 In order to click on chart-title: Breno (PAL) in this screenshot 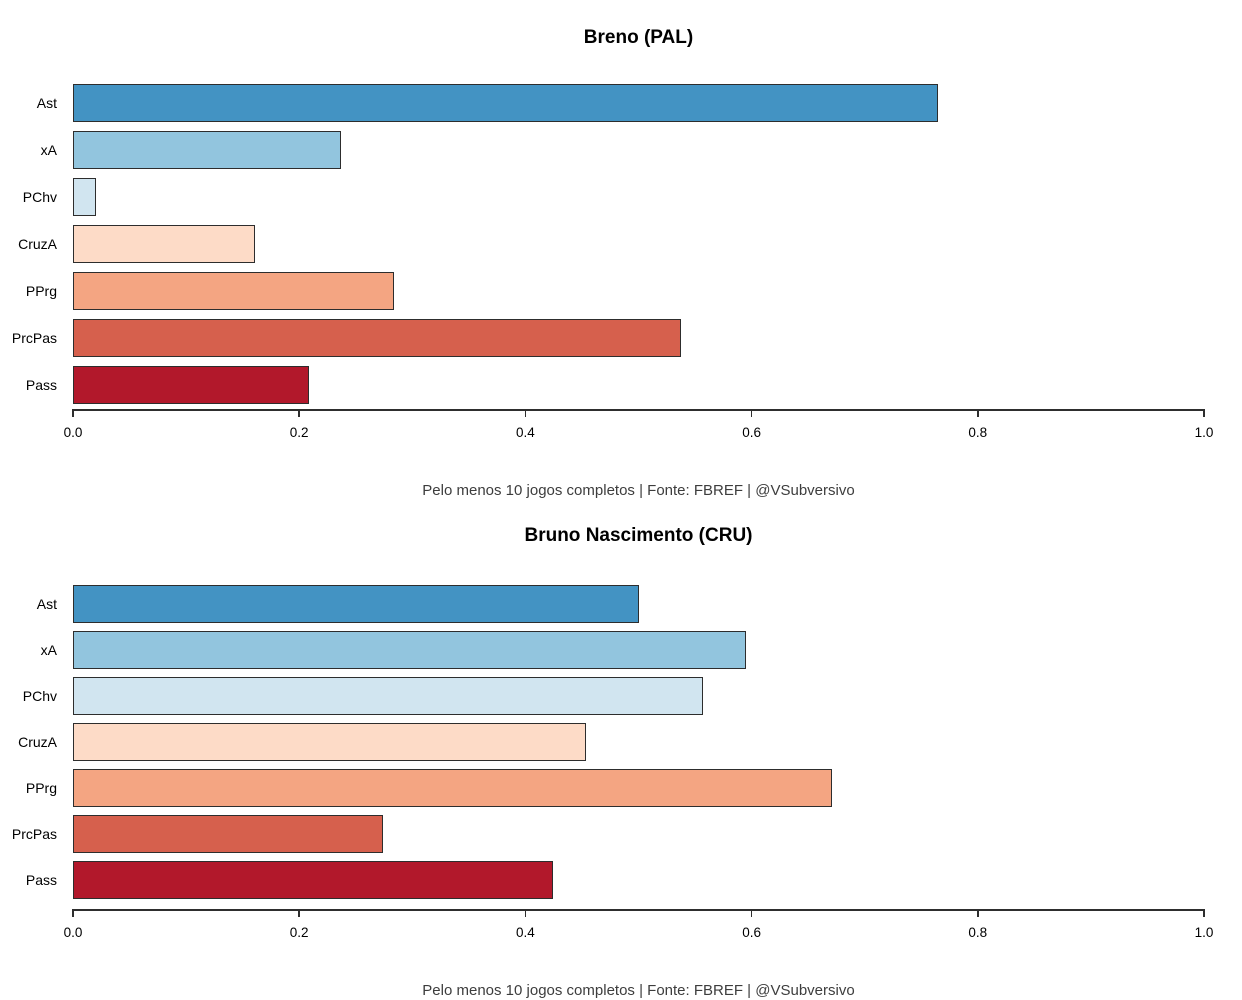, I will do `click(638, 37)`.